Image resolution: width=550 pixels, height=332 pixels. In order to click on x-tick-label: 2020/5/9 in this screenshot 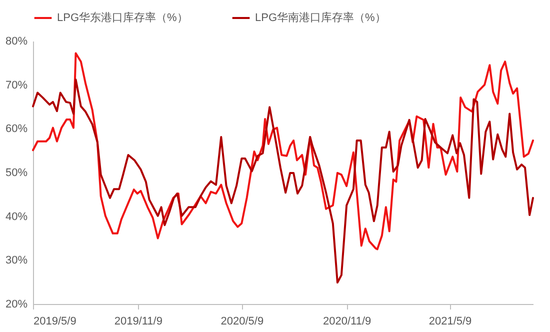, I will do `click(242, 322)`.